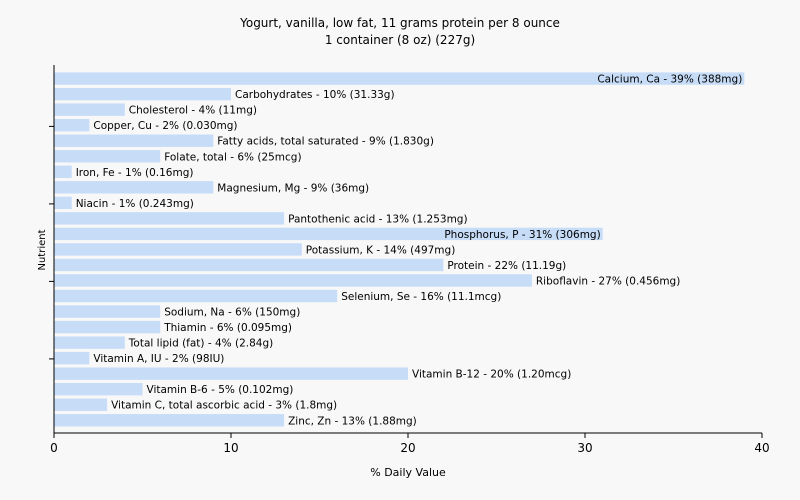  Describe the element at coordinates (54, 448) in the screenshot. I see `x-tick-label: 0` at that location.